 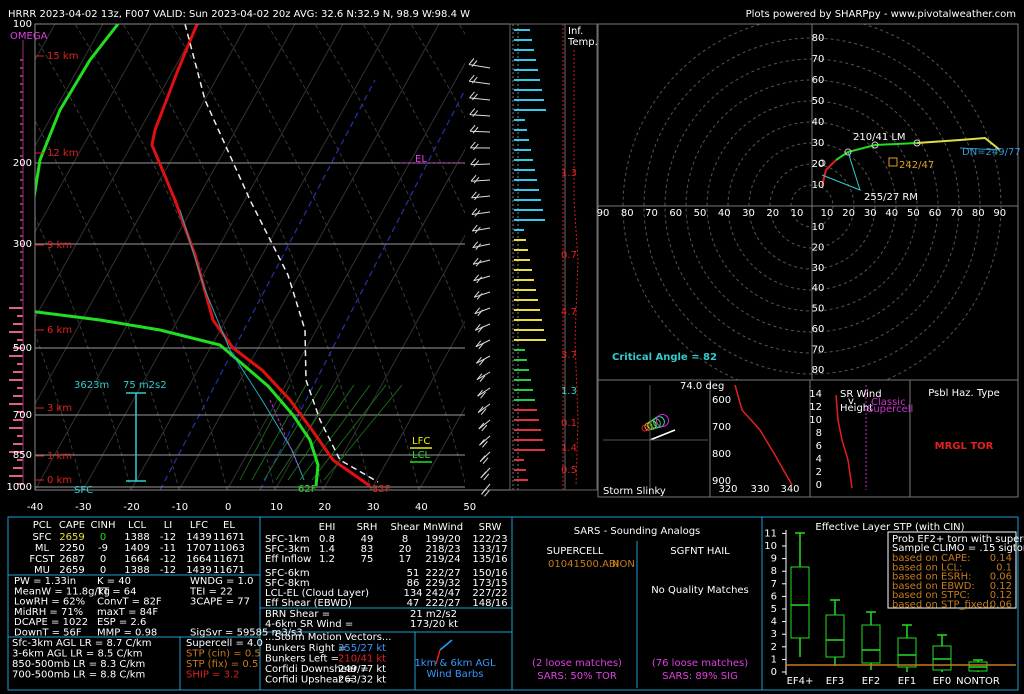 I want to click on table-cell: FCST, so click(x=42, y=559).